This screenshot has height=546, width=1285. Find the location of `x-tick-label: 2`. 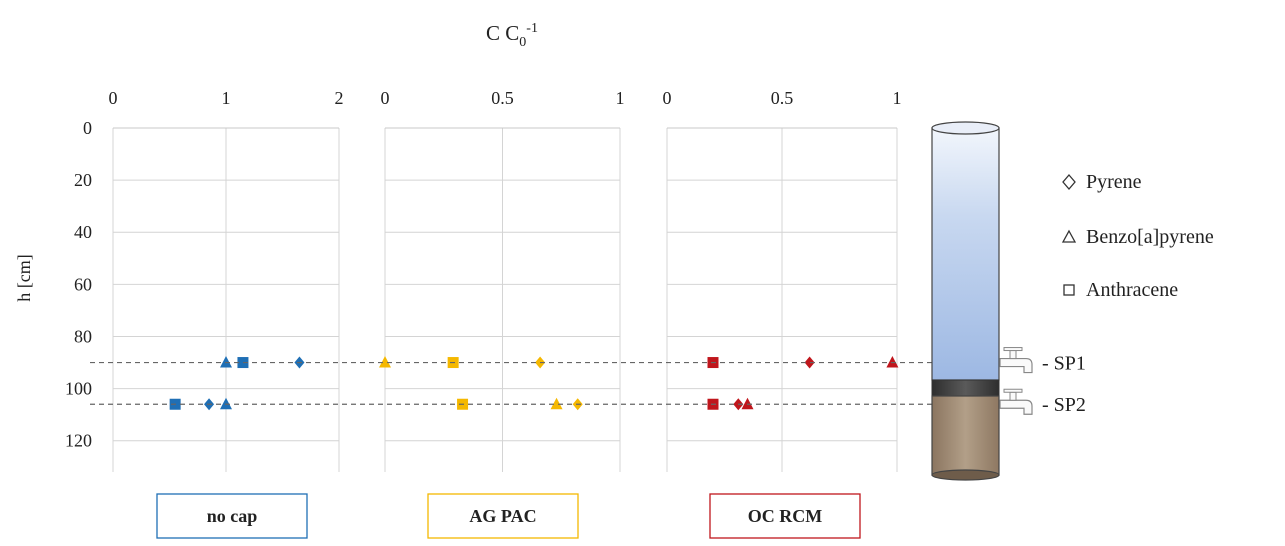

x-tick-label: 2 is located at coordinates (339, 98).